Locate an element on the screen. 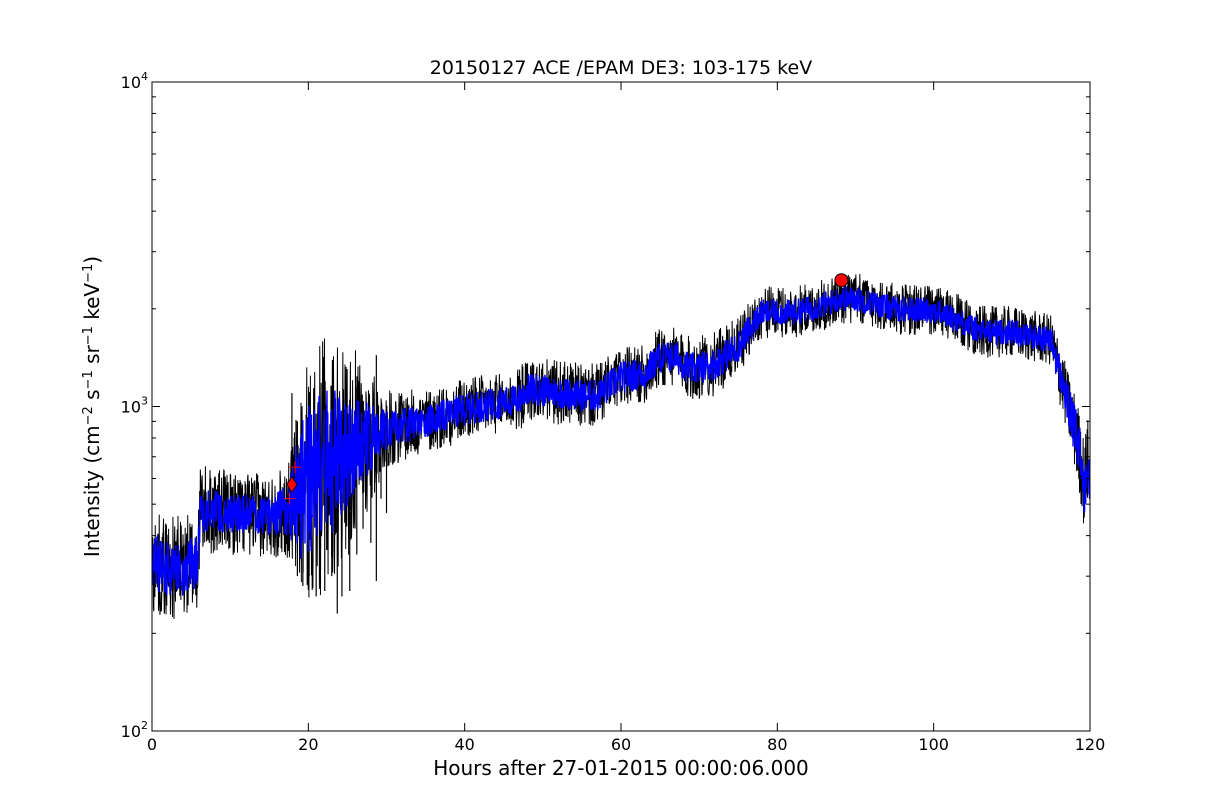  y-label-exponent: −2 is located at coordinates (88, 415).